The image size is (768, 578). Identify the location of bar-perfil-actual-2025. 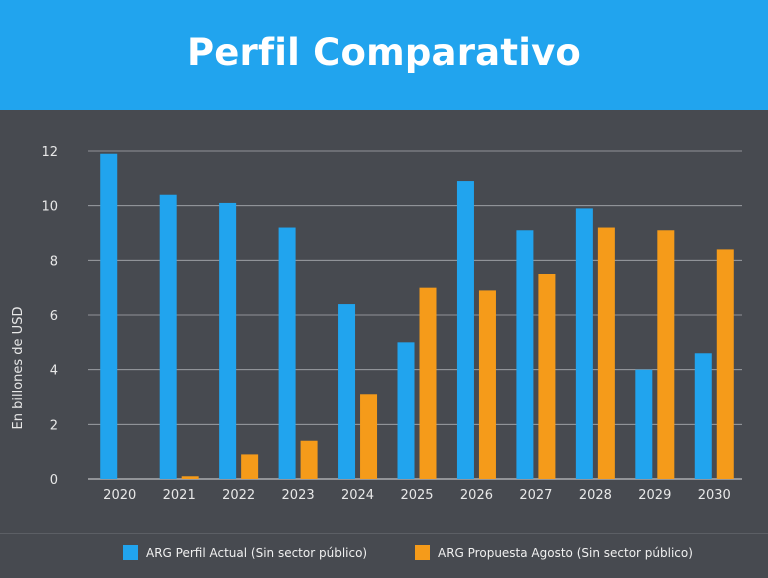
(406, 410).